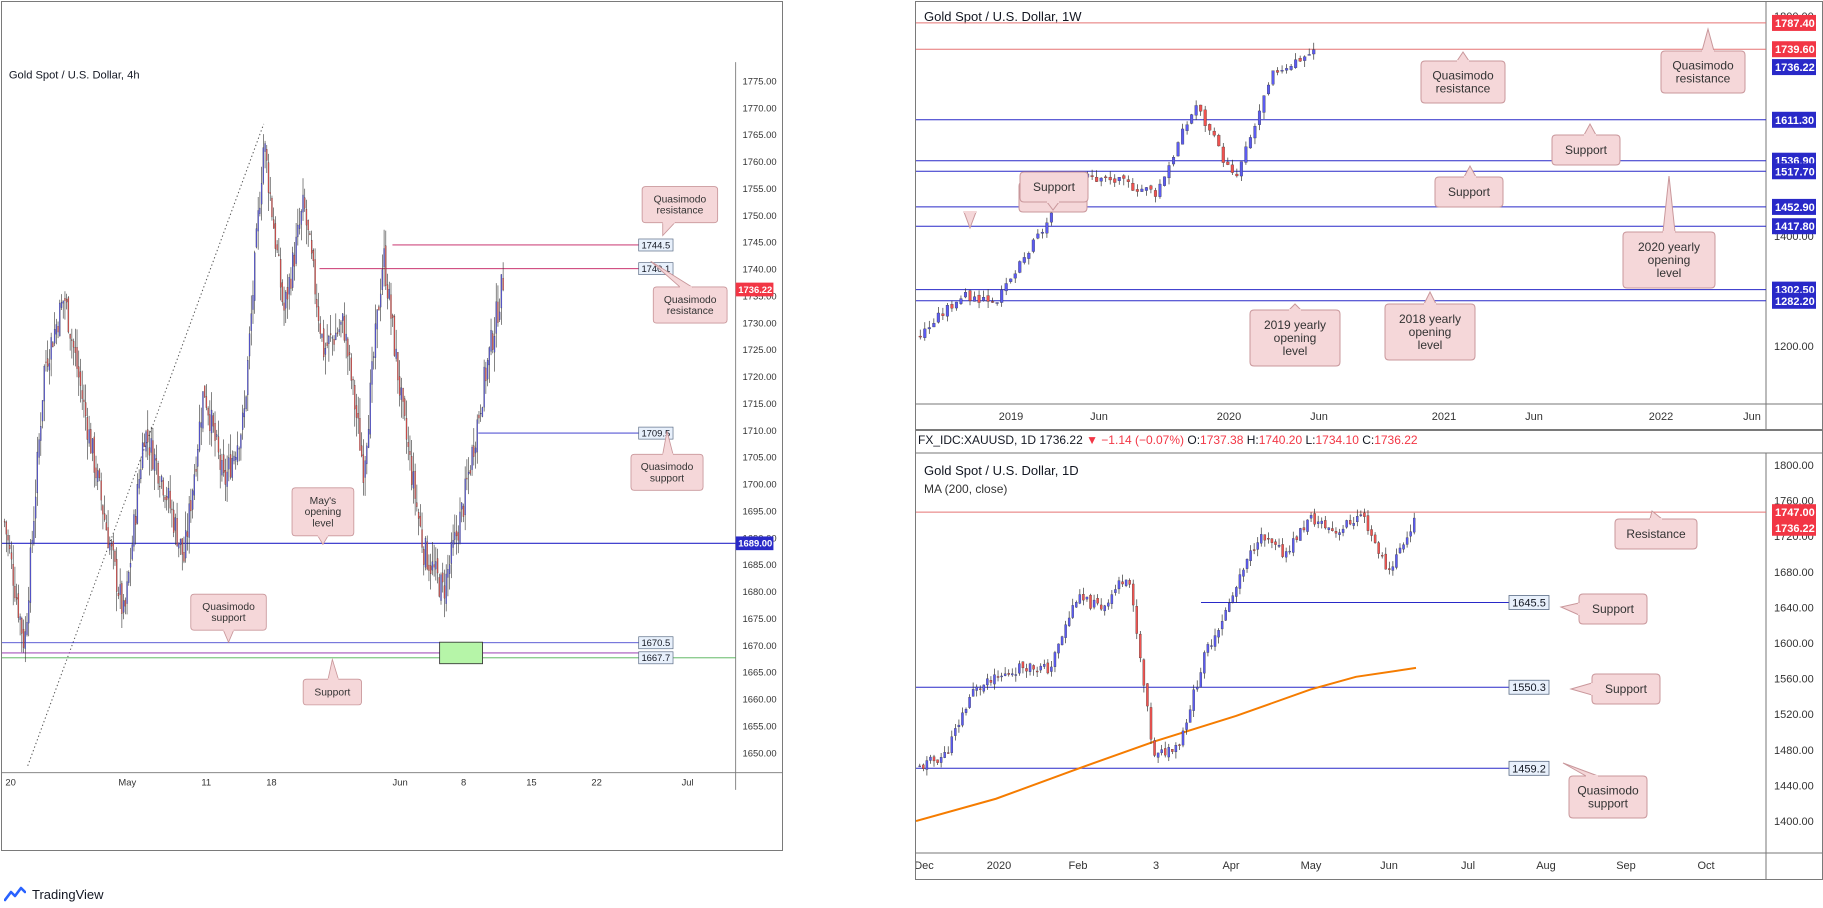 Image resolution: width=1823 pixels, height=908 pixels. Describe the element at coordinates (1586, 150) in the screenshot. I see `w1-callout-support-1-text: Support` at that location.